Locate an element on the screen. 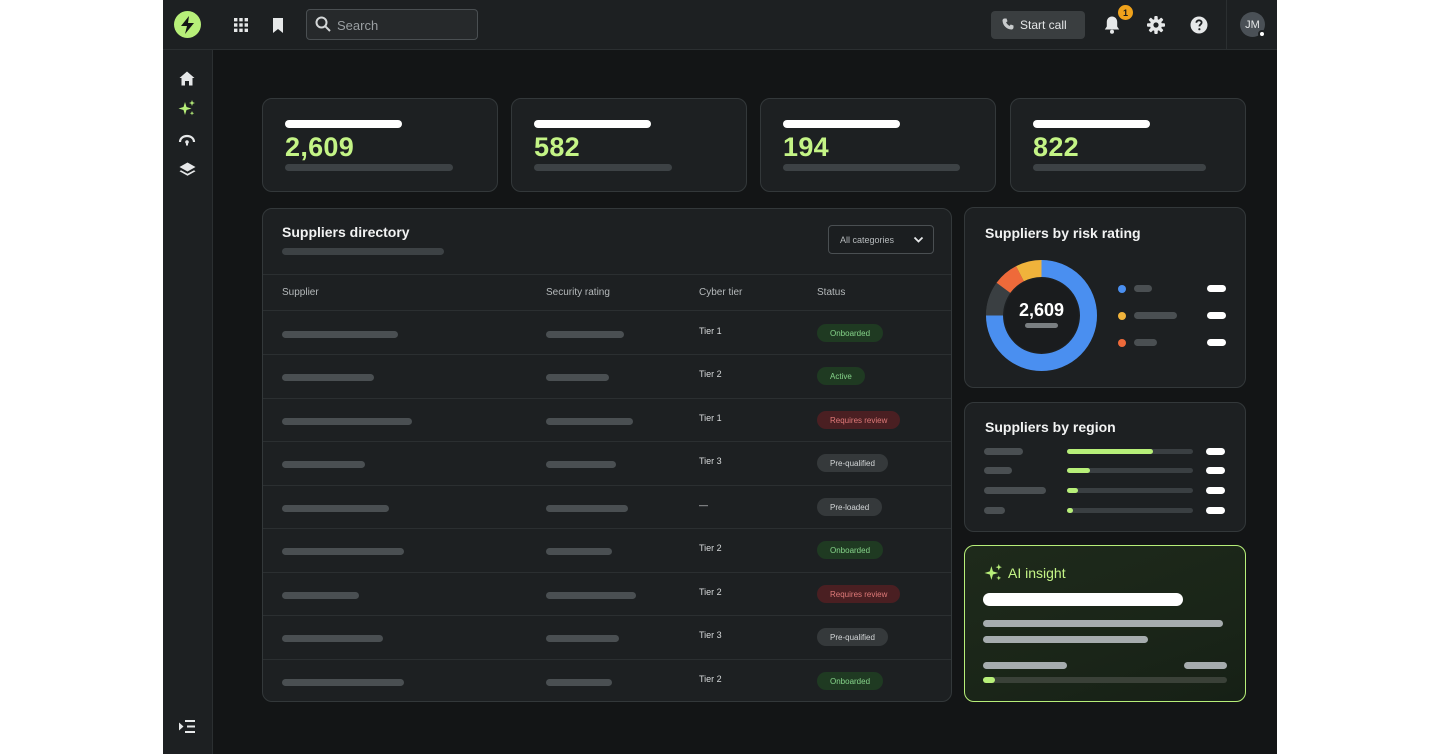 The height and width of the screenshot is (754, 1440). column-header-supplier: Supplier is located at coordinates (300, 292).